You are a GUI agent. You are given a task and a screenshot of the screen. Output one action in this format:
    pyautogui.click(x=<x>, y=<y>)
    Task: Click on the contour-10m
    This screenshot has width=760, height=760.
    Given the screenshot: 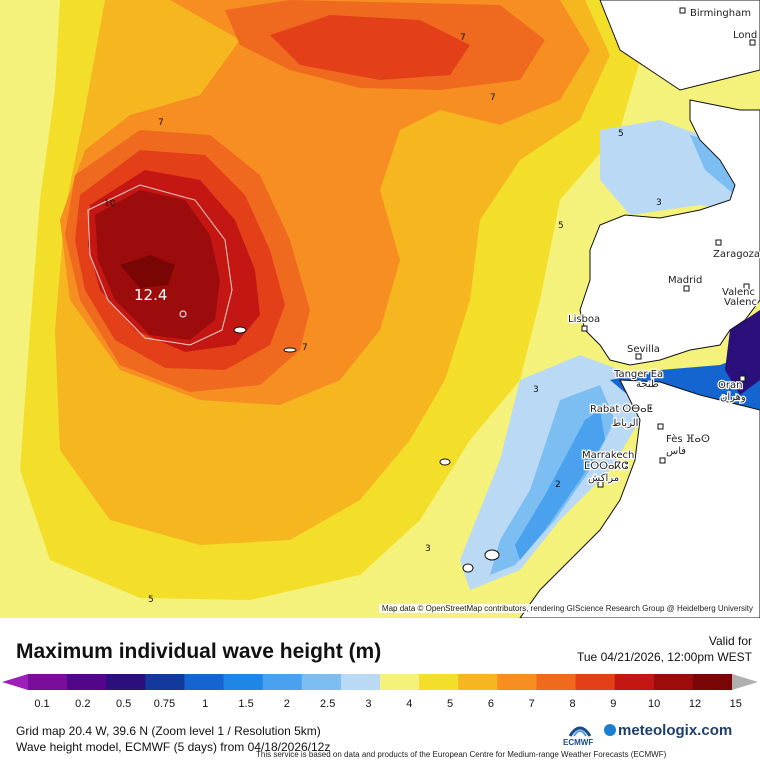 What is the action you would take?
    pyautogui.click(x=160, y=265)
    